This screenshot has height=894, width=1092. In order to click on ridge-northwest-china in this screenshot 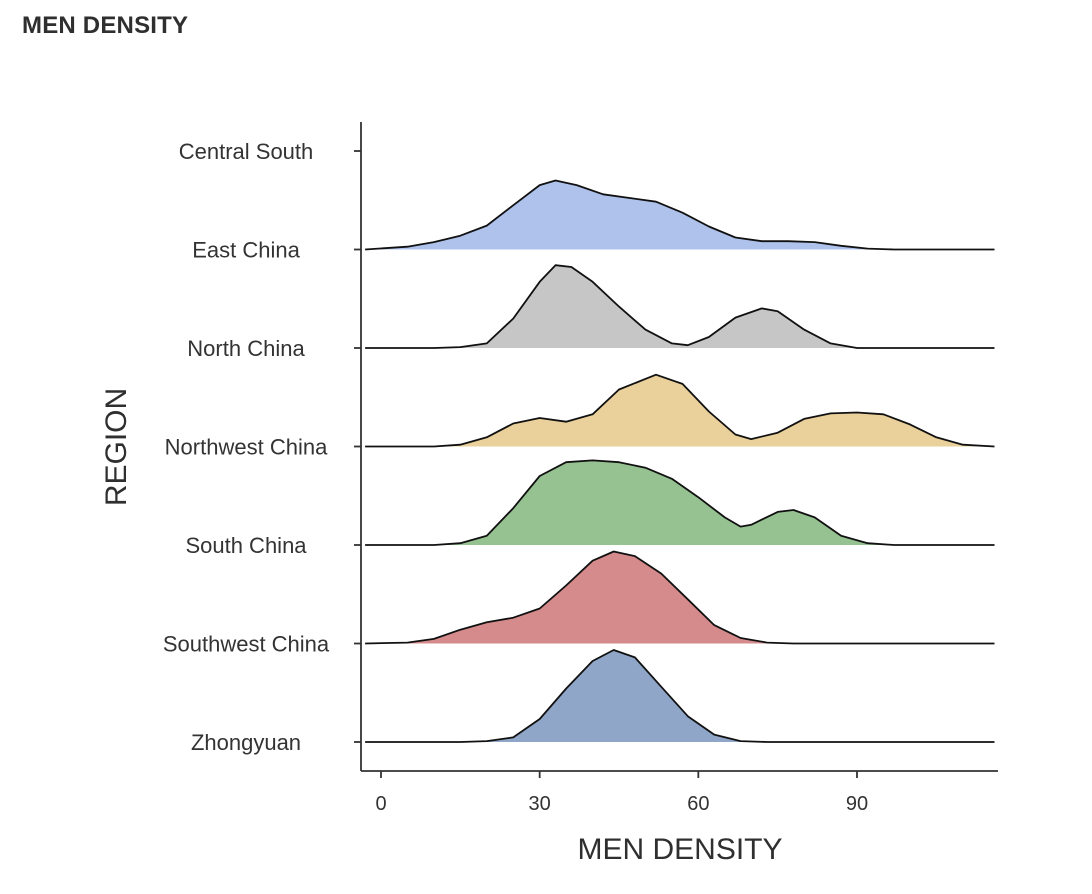, I will do `click(680, 410)`.